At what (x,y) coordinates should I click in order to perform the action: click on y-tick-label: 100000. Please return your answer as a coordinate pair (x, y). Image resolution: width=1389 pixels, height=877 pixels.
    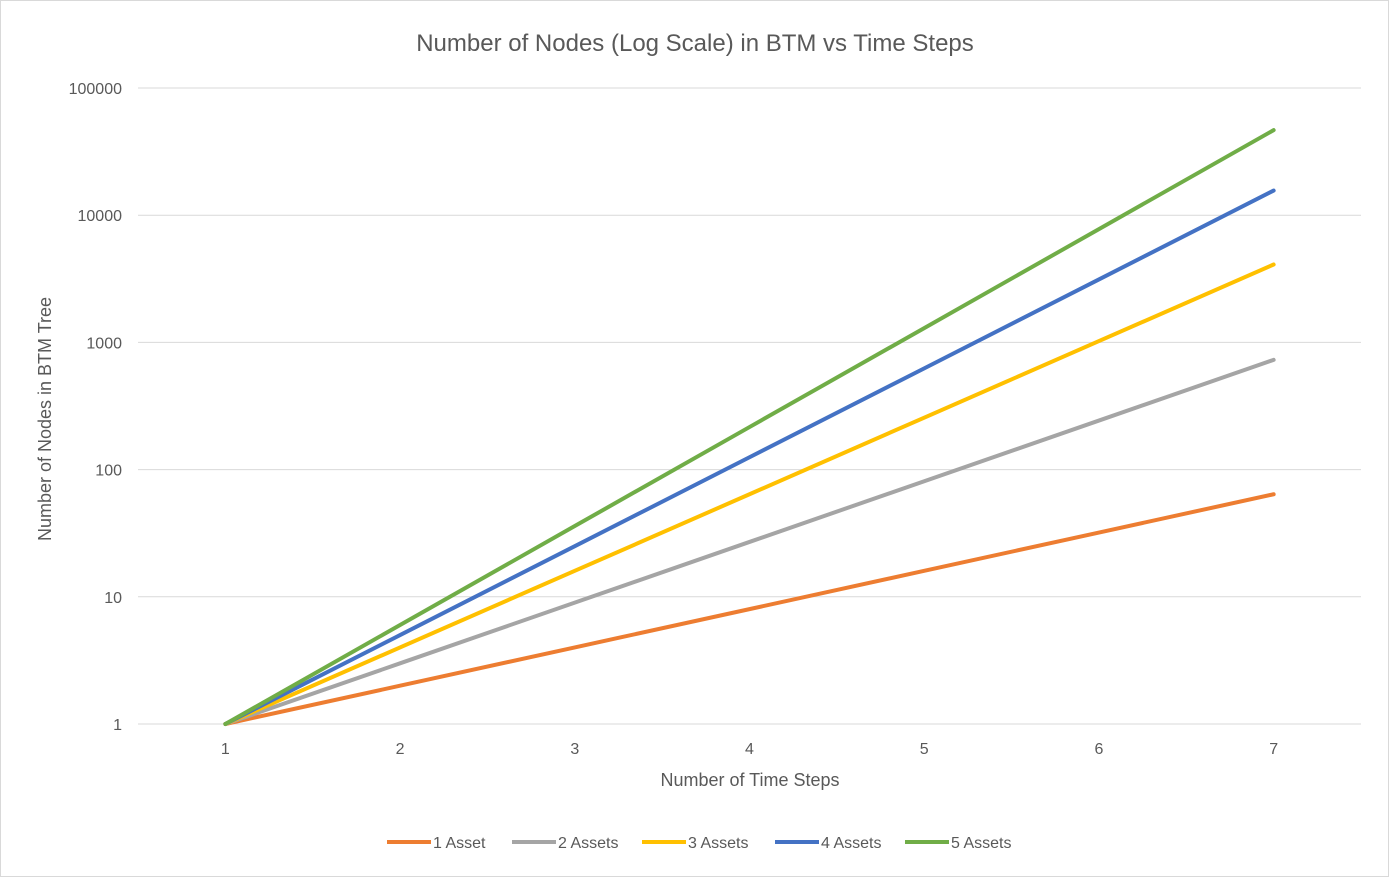
    Looking at the image, I should click on (95, 89).